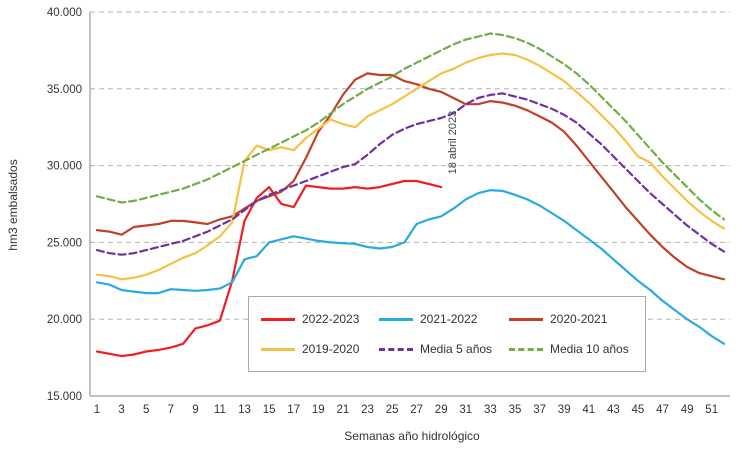 The image size is (754, 451). Describe the element at coordinates (687, 410) in the screenshot. I see `x-tick-label: 49` at that location.